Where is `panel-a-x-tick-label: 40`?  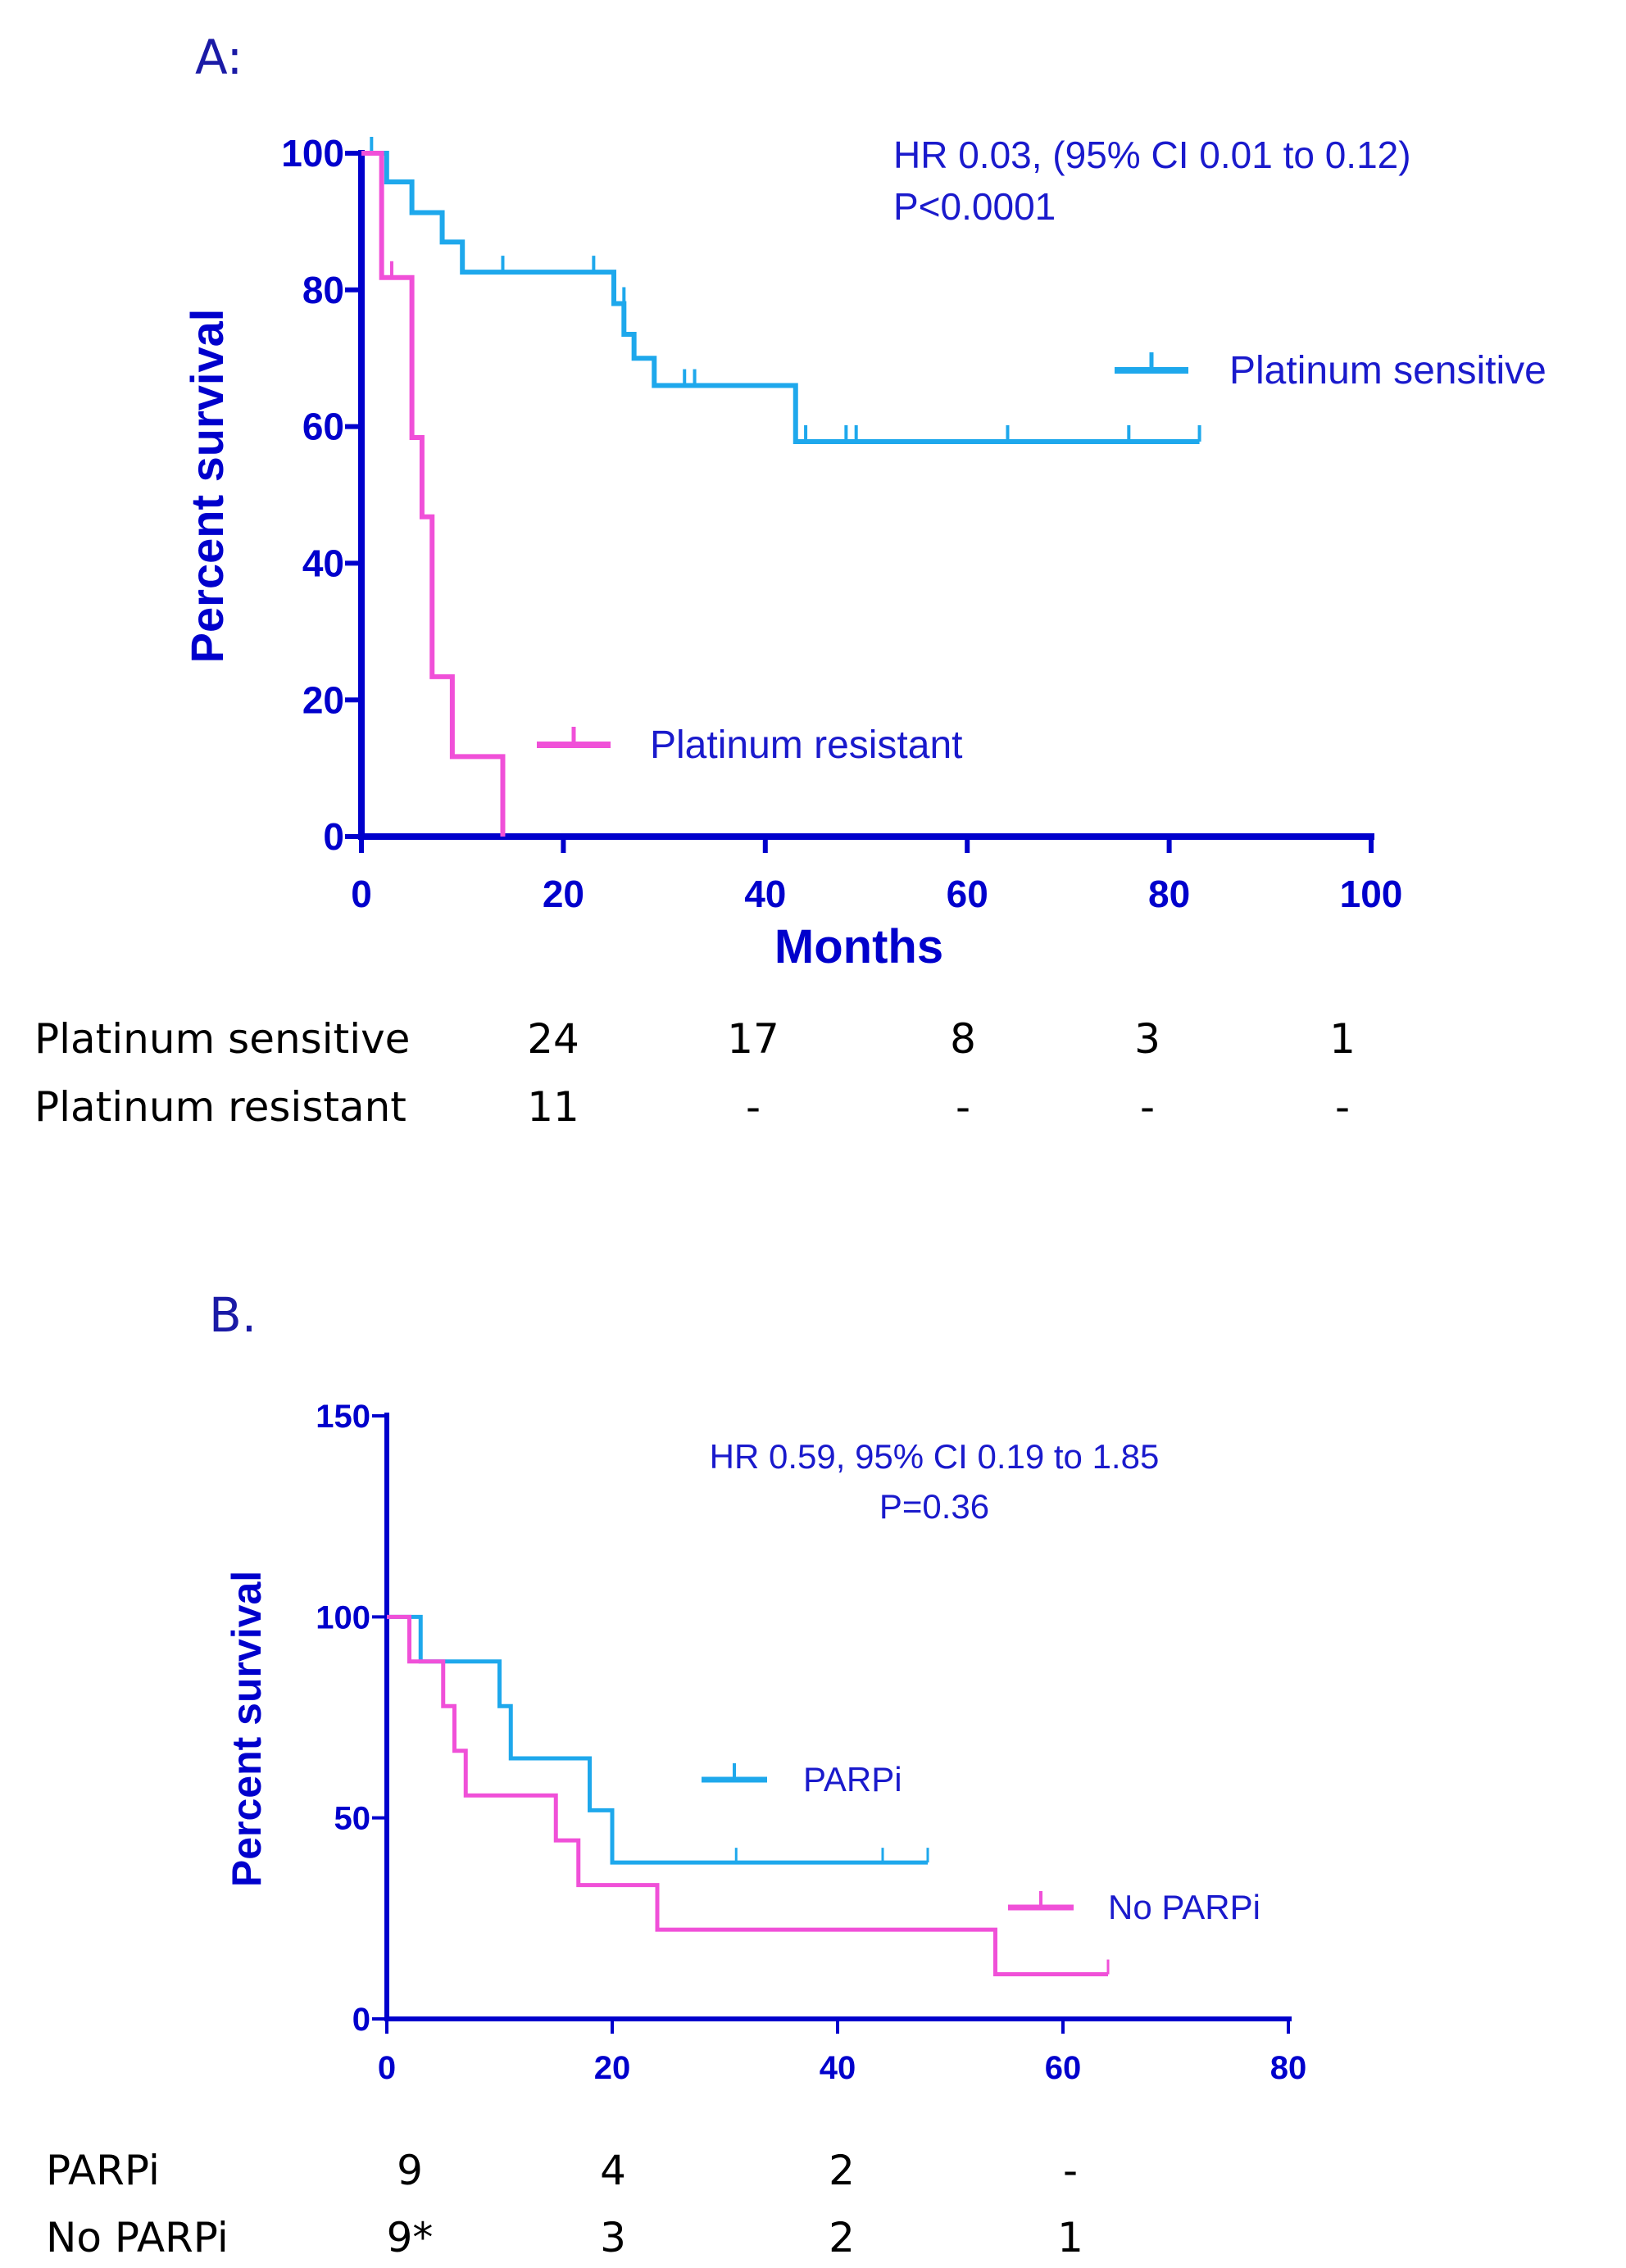
panel-a-x-tick-label: 40 is located at coordinates (765, 894).